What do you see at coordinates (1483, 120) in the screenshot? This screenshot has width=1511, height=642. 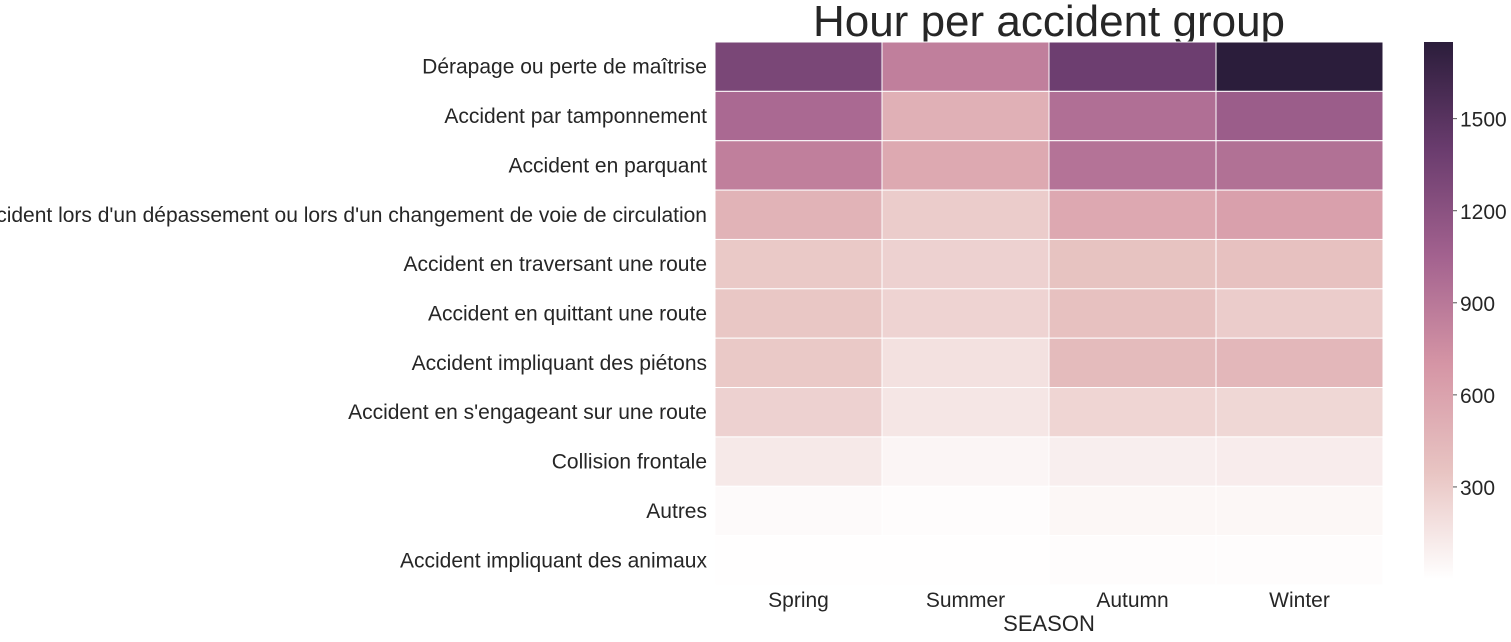 I see `colorbar-tick-label: 1500` at bounding box center [1483, 120].